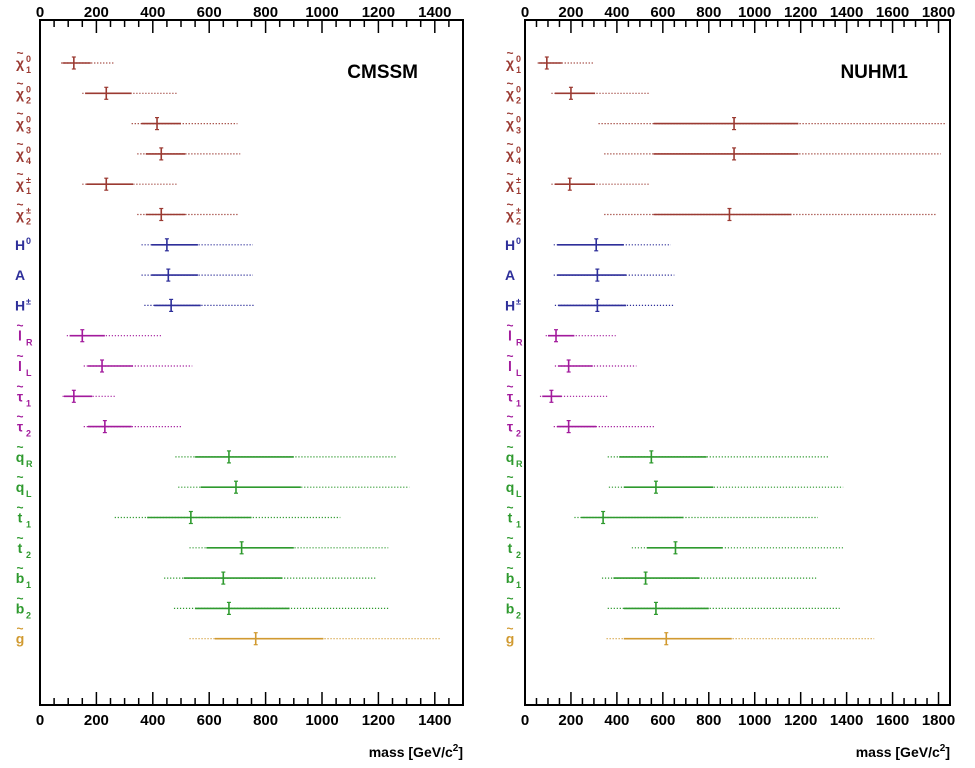 The width and height of the screenshot is (975, 768). What do you see at coordinates (209, 12) in the screenshot?
I see `x-tick-label-top: 600` at bounding box center [209, 12].